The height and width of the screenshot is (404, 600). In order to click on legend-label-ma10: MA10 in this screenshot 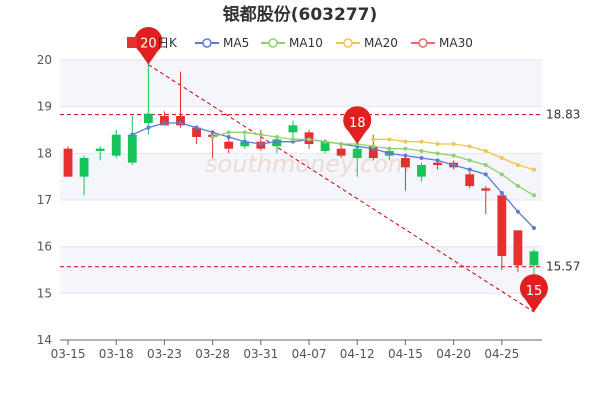, I will do `click(306, 43)`.